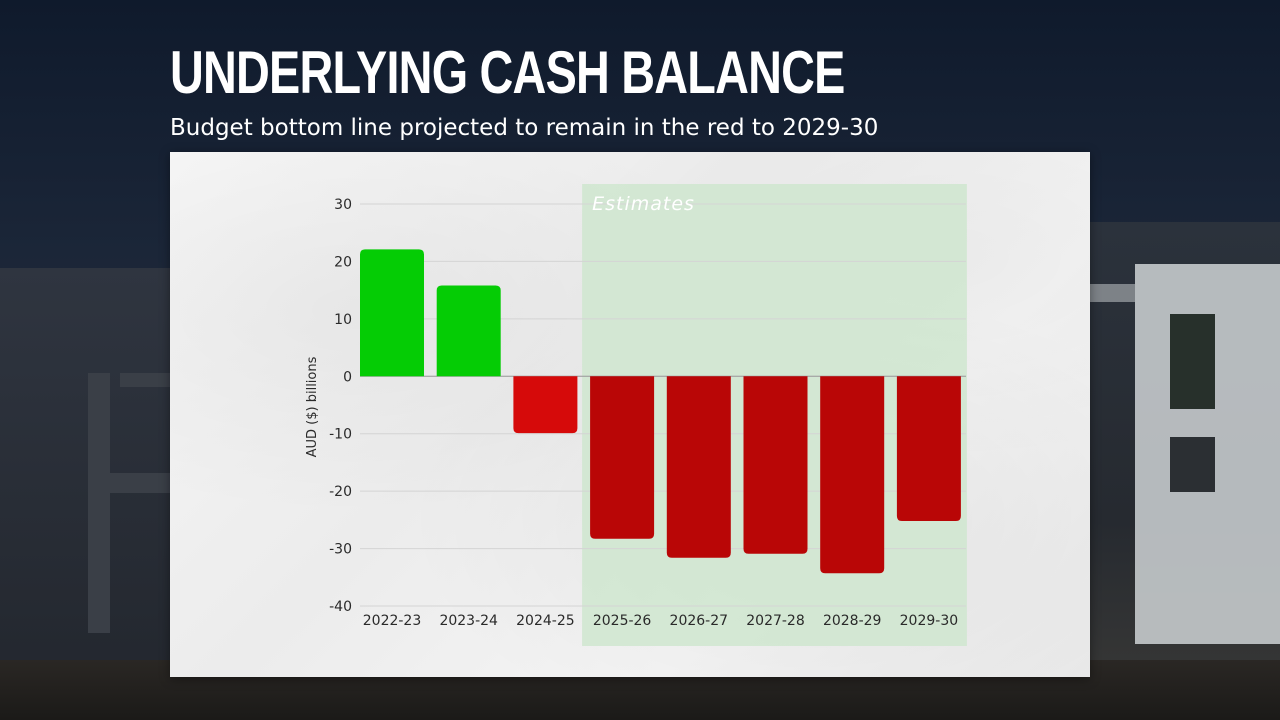 This screenshot has width=1280, height=720. I want to click on x-tick-label: 2025-26, so click(622, 621).